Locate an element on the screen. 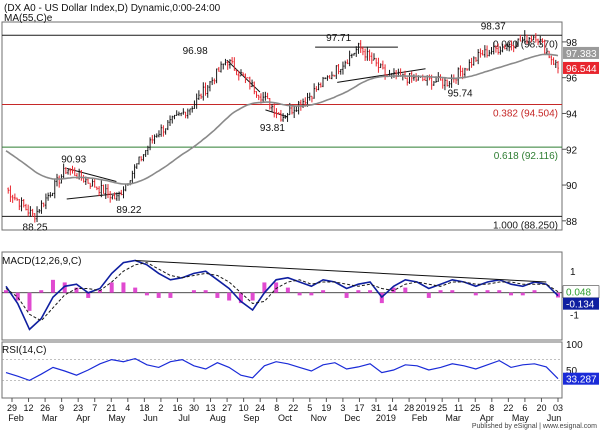  month-label: Aug is located at coordinates (218, 418).